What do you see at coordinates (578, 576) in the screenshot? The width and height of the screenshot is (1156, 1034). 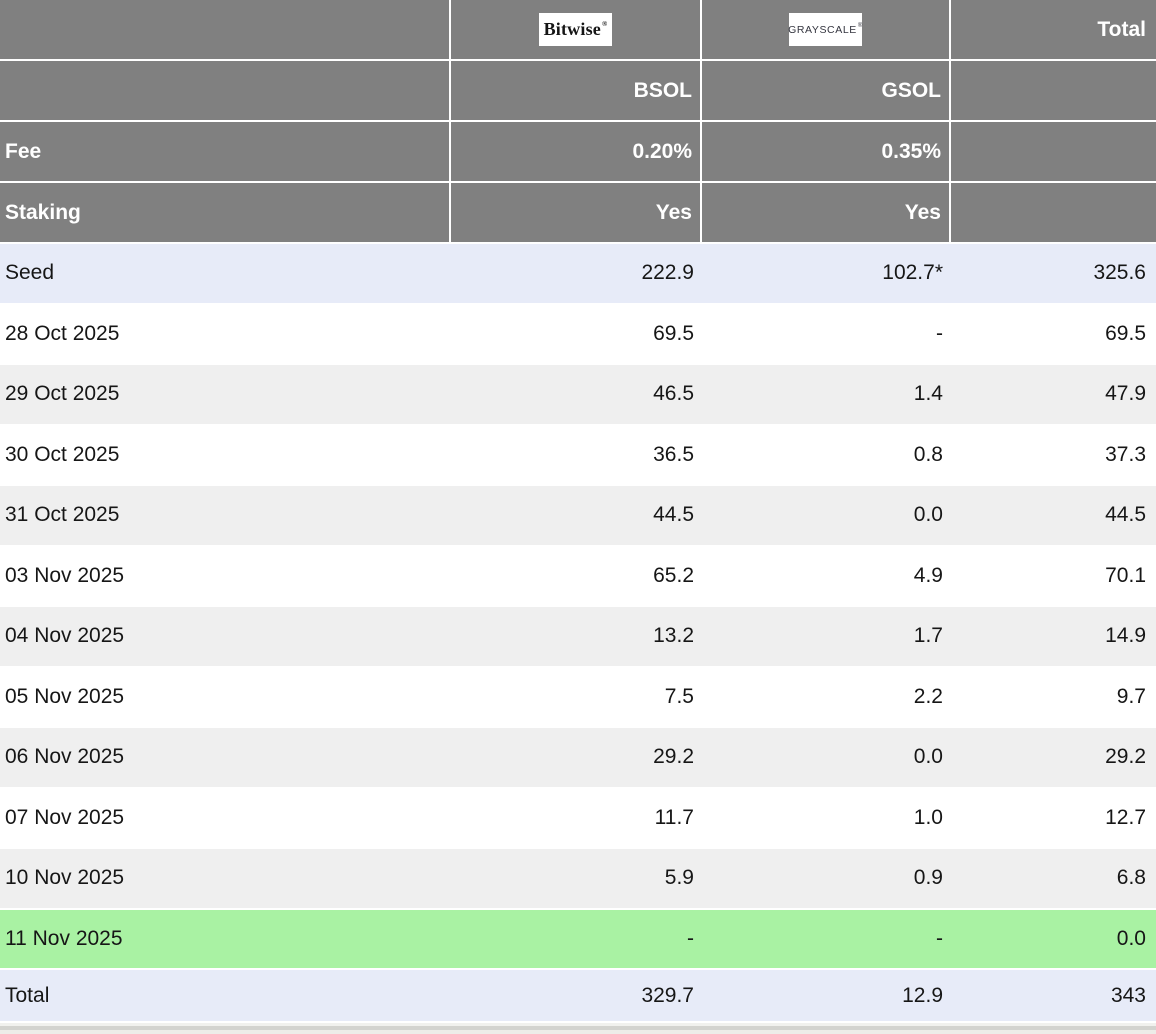 I see `data-row: 03 Nov 2025 65.2 4.9 70.1` at bounding box center [578, 576].